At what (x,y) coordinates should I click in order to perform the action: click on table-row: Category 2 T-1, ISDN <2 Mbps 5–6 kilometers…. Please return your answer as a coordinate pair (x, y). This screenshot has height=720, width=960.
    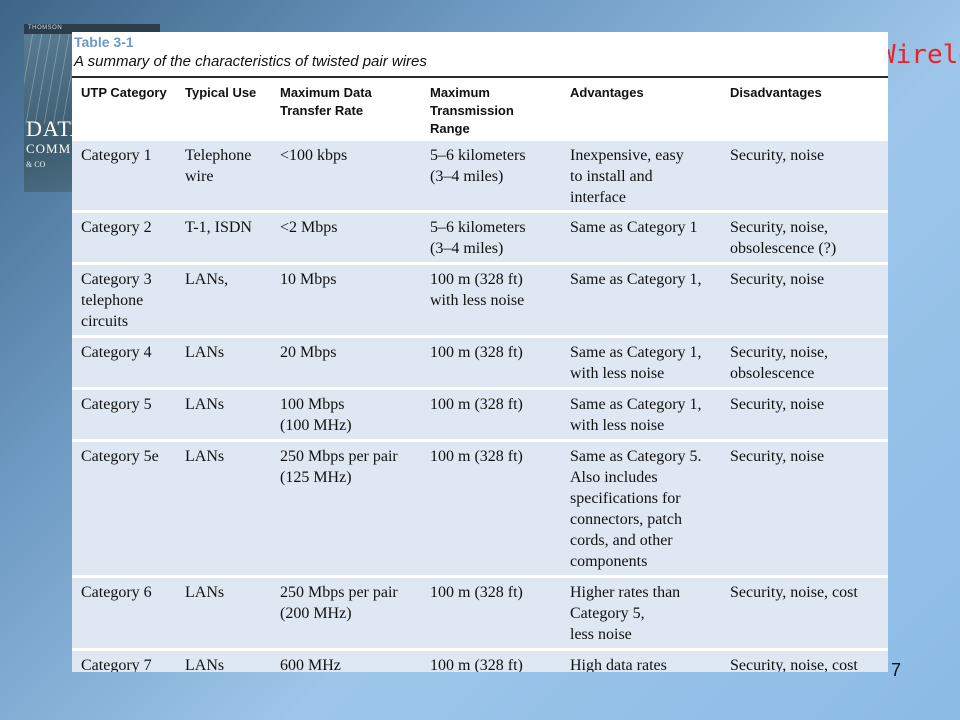
    Looking at the image, I should click on (480, 237).